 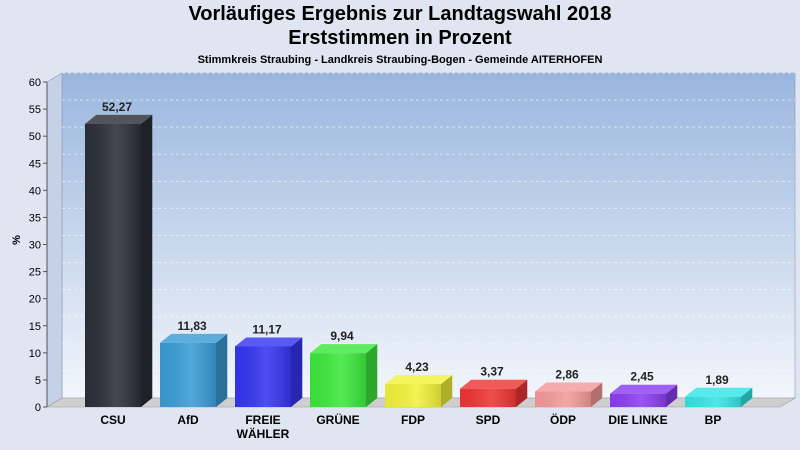 What do you see at coordinates (35, 83) in the screenshot?
I see `y-tick-label: 60` at bounding box center [35, 83].